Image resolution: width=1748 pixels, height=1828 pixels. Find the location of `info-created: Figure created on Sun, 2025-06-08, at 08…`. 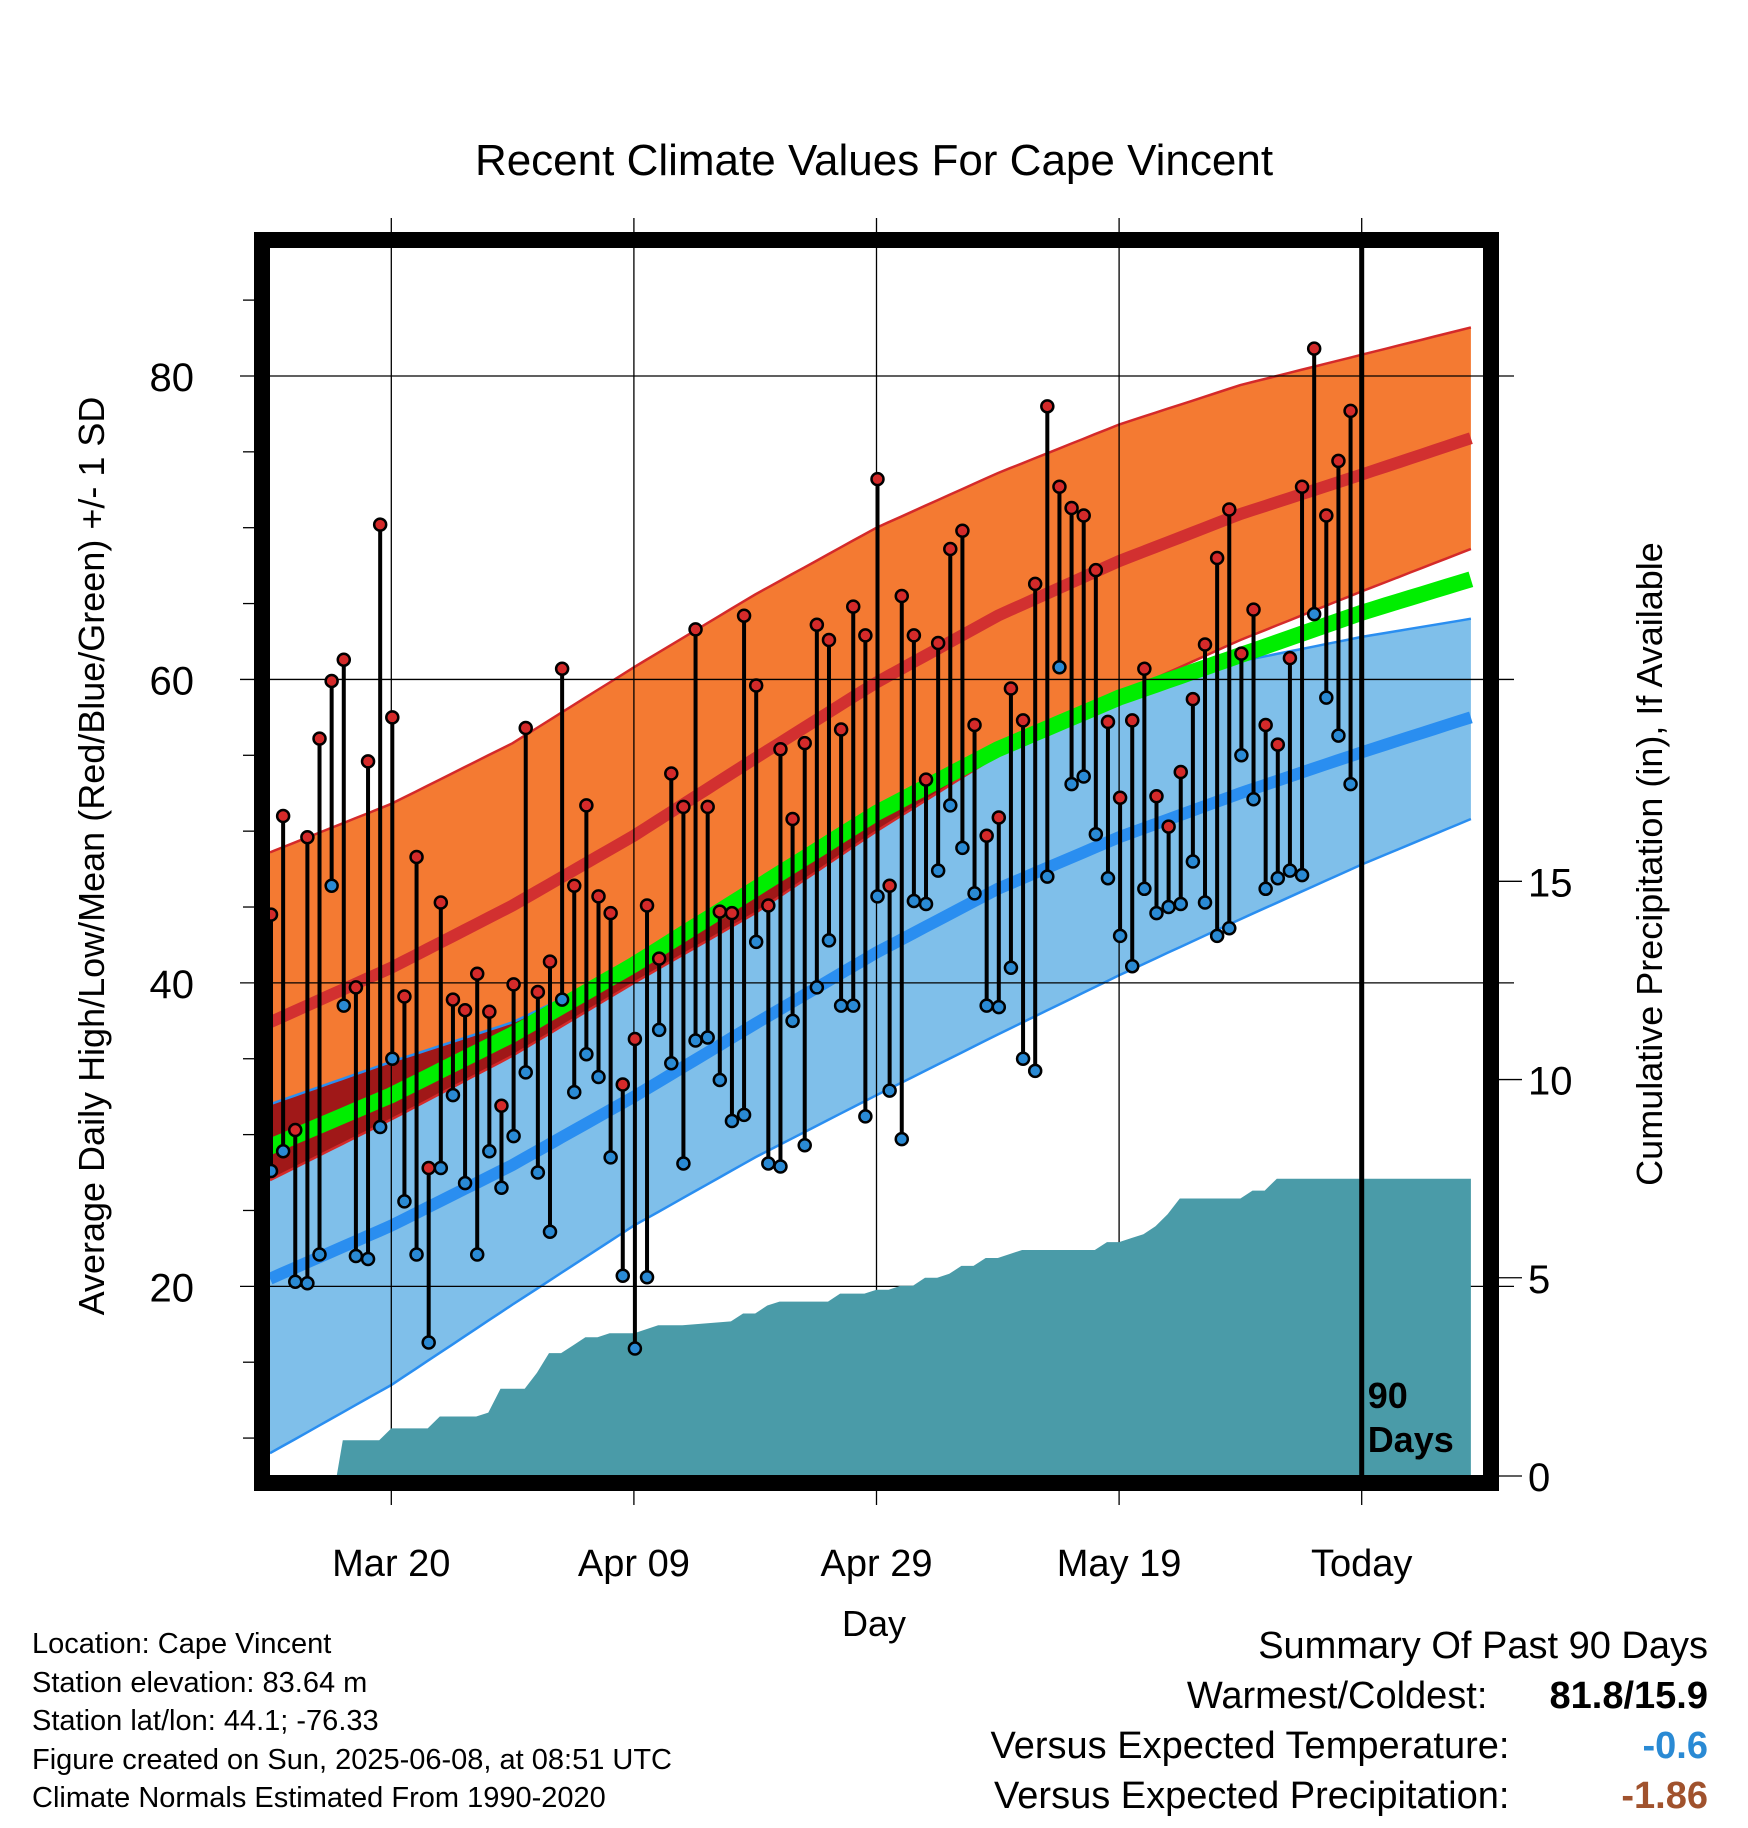

info-created: Figure created on Sun, 2025-06-08, at 08… is located at coordinates (352, 1759).